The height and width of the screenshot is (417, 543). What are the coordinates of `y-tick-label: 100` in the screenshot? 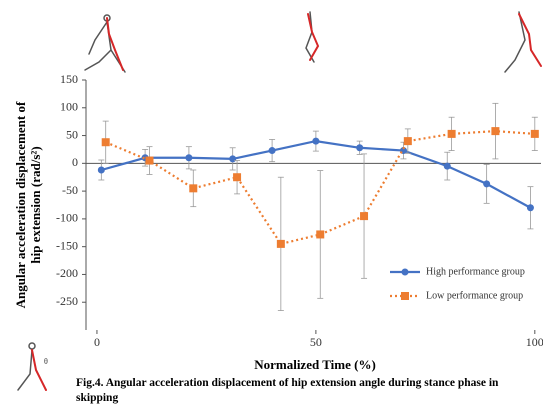 It's located at (69, 107).